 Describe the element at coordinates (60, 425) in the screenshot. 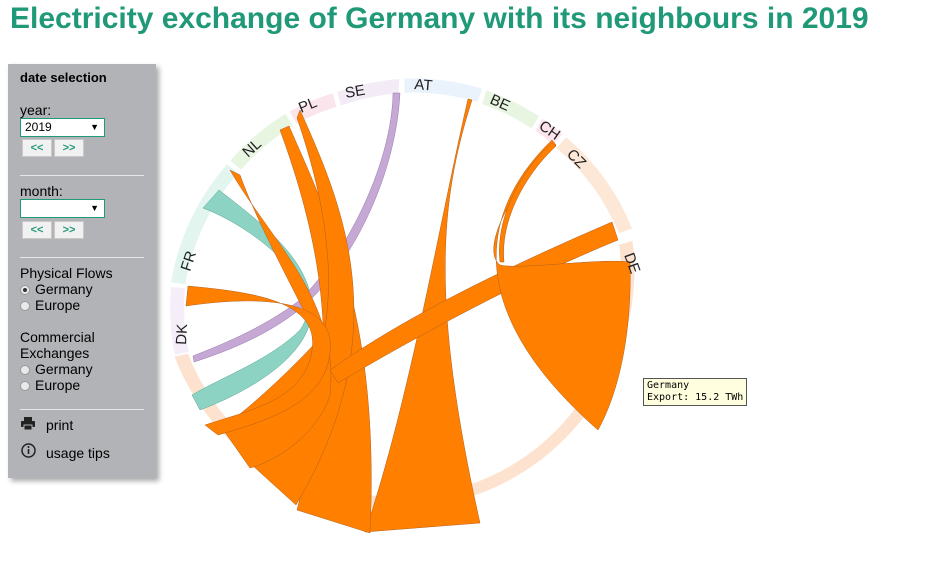

I see `print-label: print` at that location.